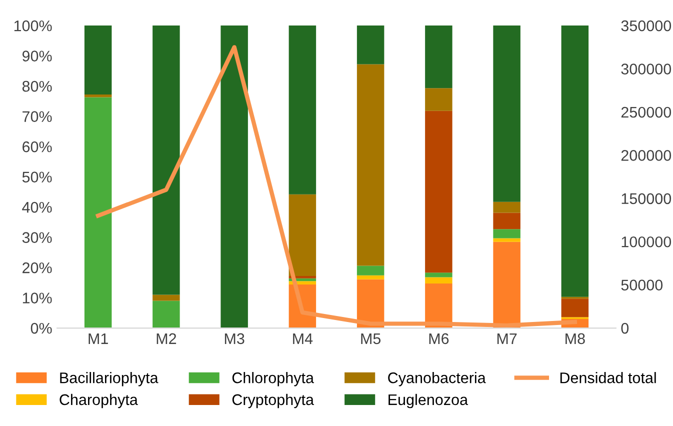 Image resolution: width=673 pixels, height=426 pixels. I want to click on y-tick-label: 70%, so click(37, 116).